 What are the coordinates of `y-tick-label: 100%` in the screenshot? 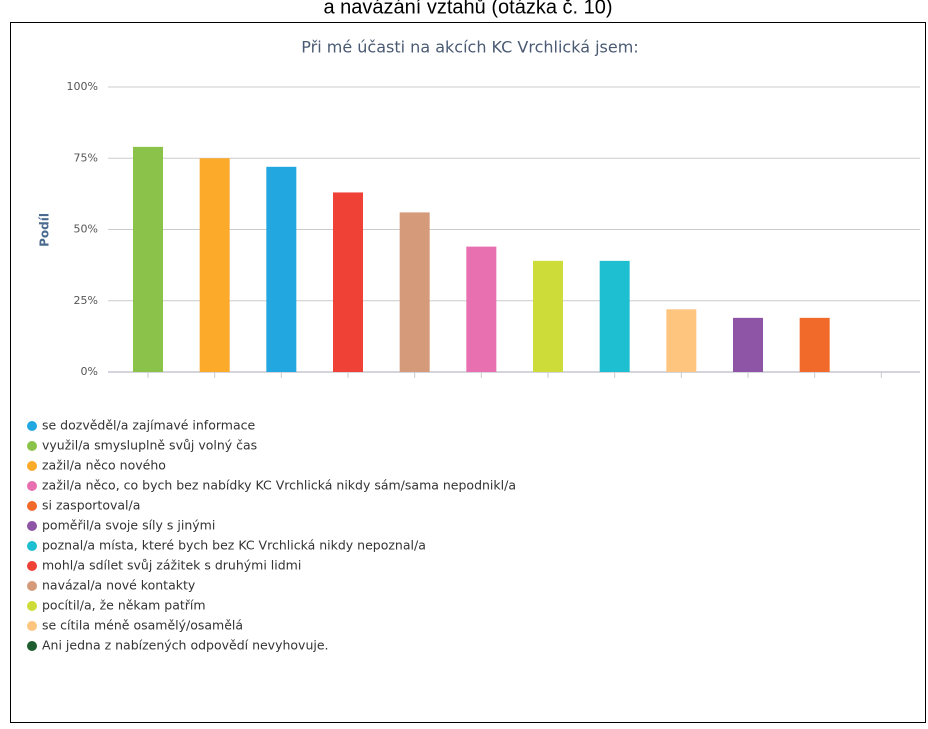 It's located at (82, 86).